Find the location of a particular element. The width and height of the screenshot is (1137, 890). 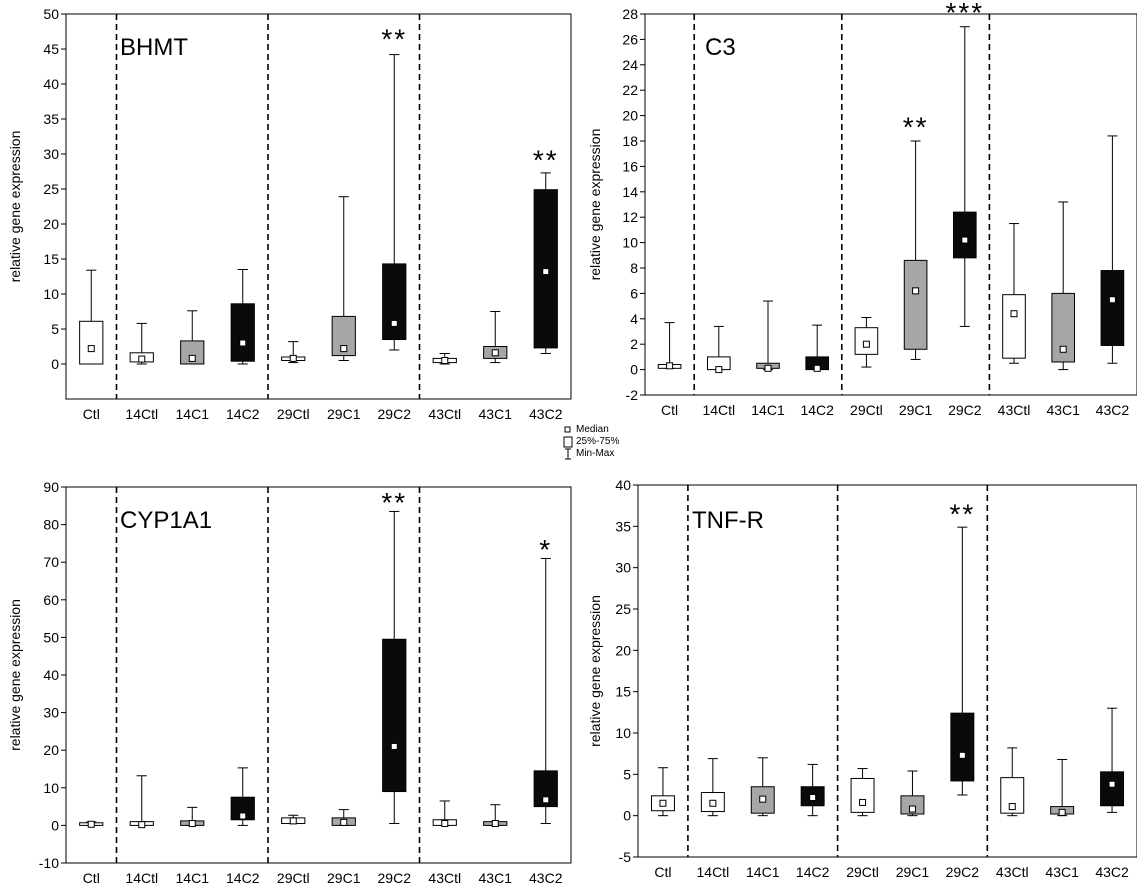

y-tick-label: 24 is located at coordinates (630, 65).